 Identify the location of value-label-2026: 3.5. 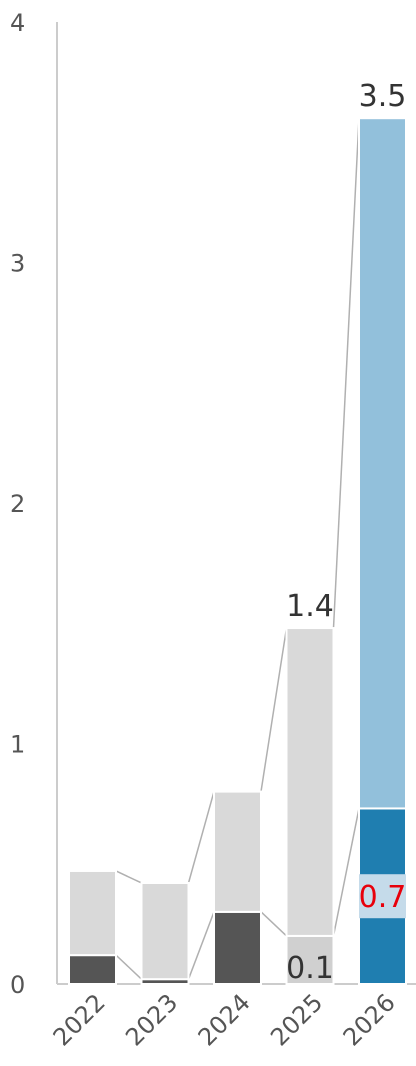
(383, 96).